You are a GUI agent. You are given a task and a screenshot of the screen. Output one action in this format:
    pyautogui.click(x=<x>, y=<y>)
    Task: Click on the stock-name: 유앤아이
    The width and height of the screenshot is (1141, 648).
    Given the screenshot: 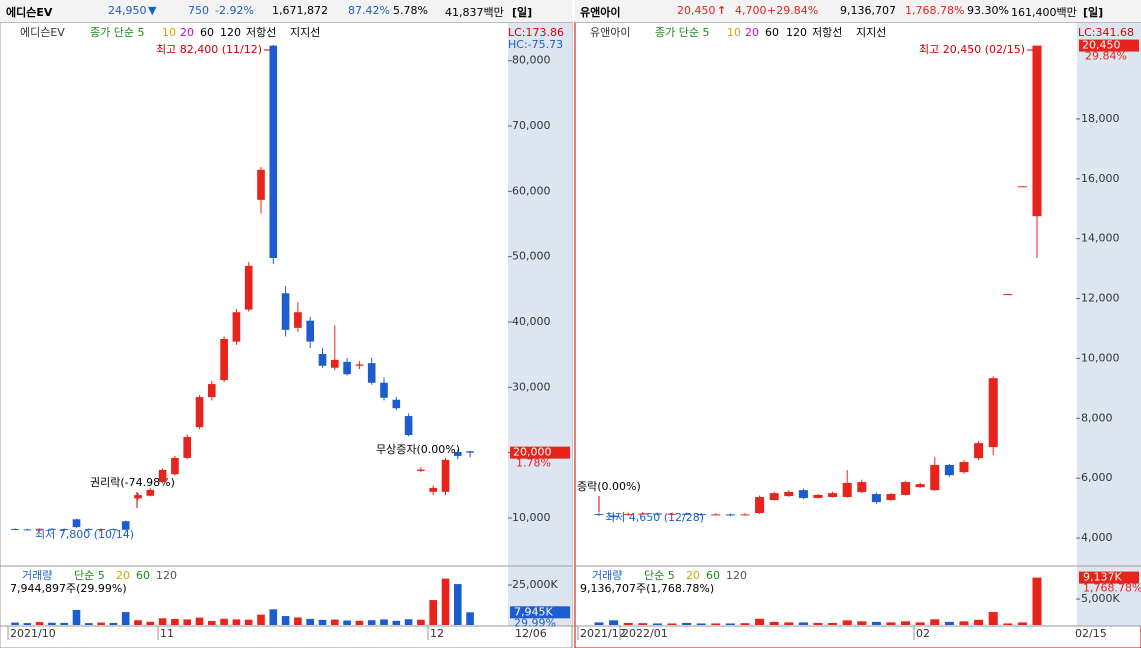 What is the action you would take?
    pyautogui.click(x=600, y=12)
    